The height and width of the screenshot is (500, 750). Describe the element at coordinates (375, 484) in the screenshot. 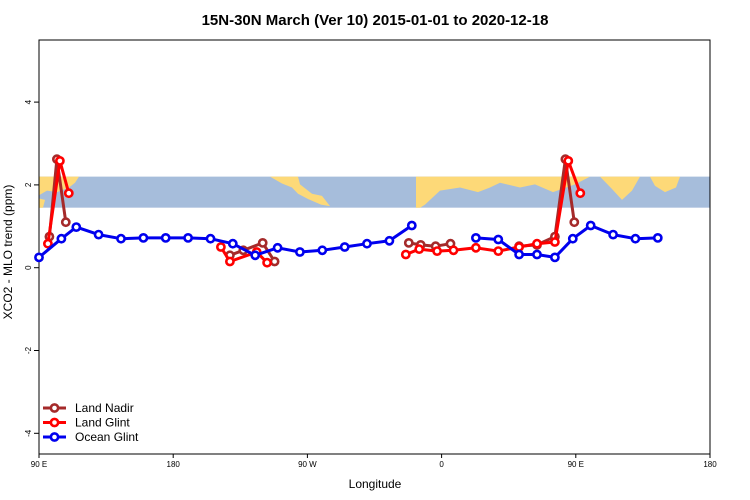

I see `x-axis-label: Longitude` at that location.